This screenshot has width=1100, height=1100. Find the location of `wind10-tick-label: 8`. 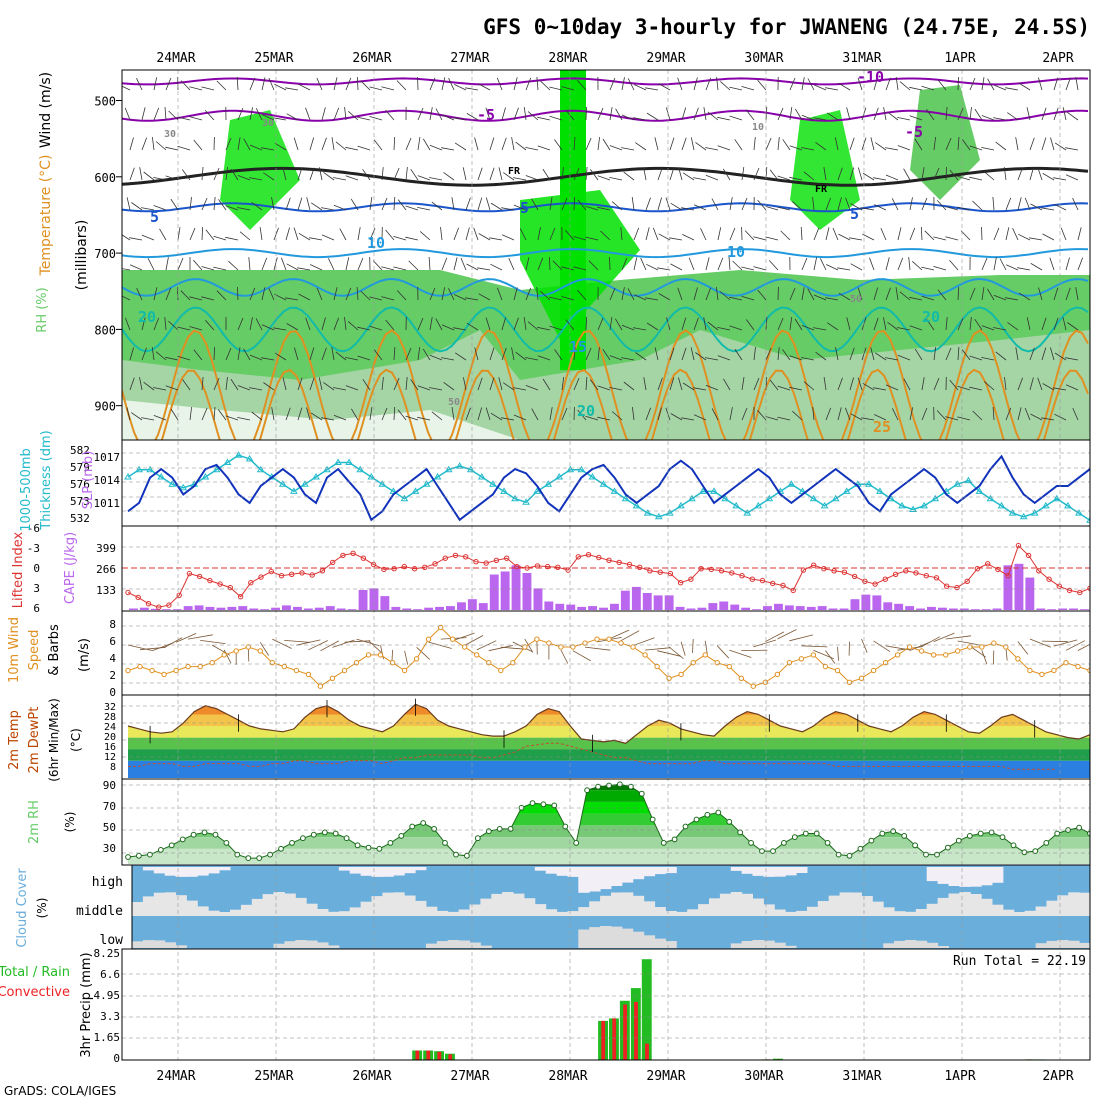

wind10-tick-label: 8 is located at coordinates (112, 624).